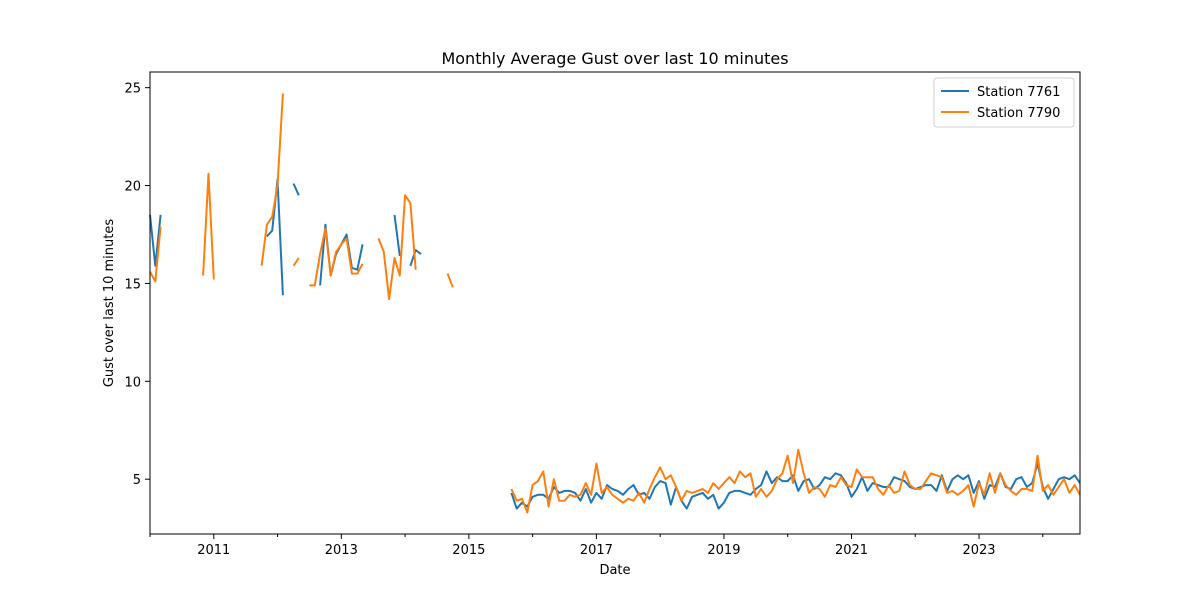 The height and width of the screenshot is (600, 1200). Describe the element at coordinates (1018, 113) in the screenshot. I see `legend-label-station-7790: Station 7790` at that location.